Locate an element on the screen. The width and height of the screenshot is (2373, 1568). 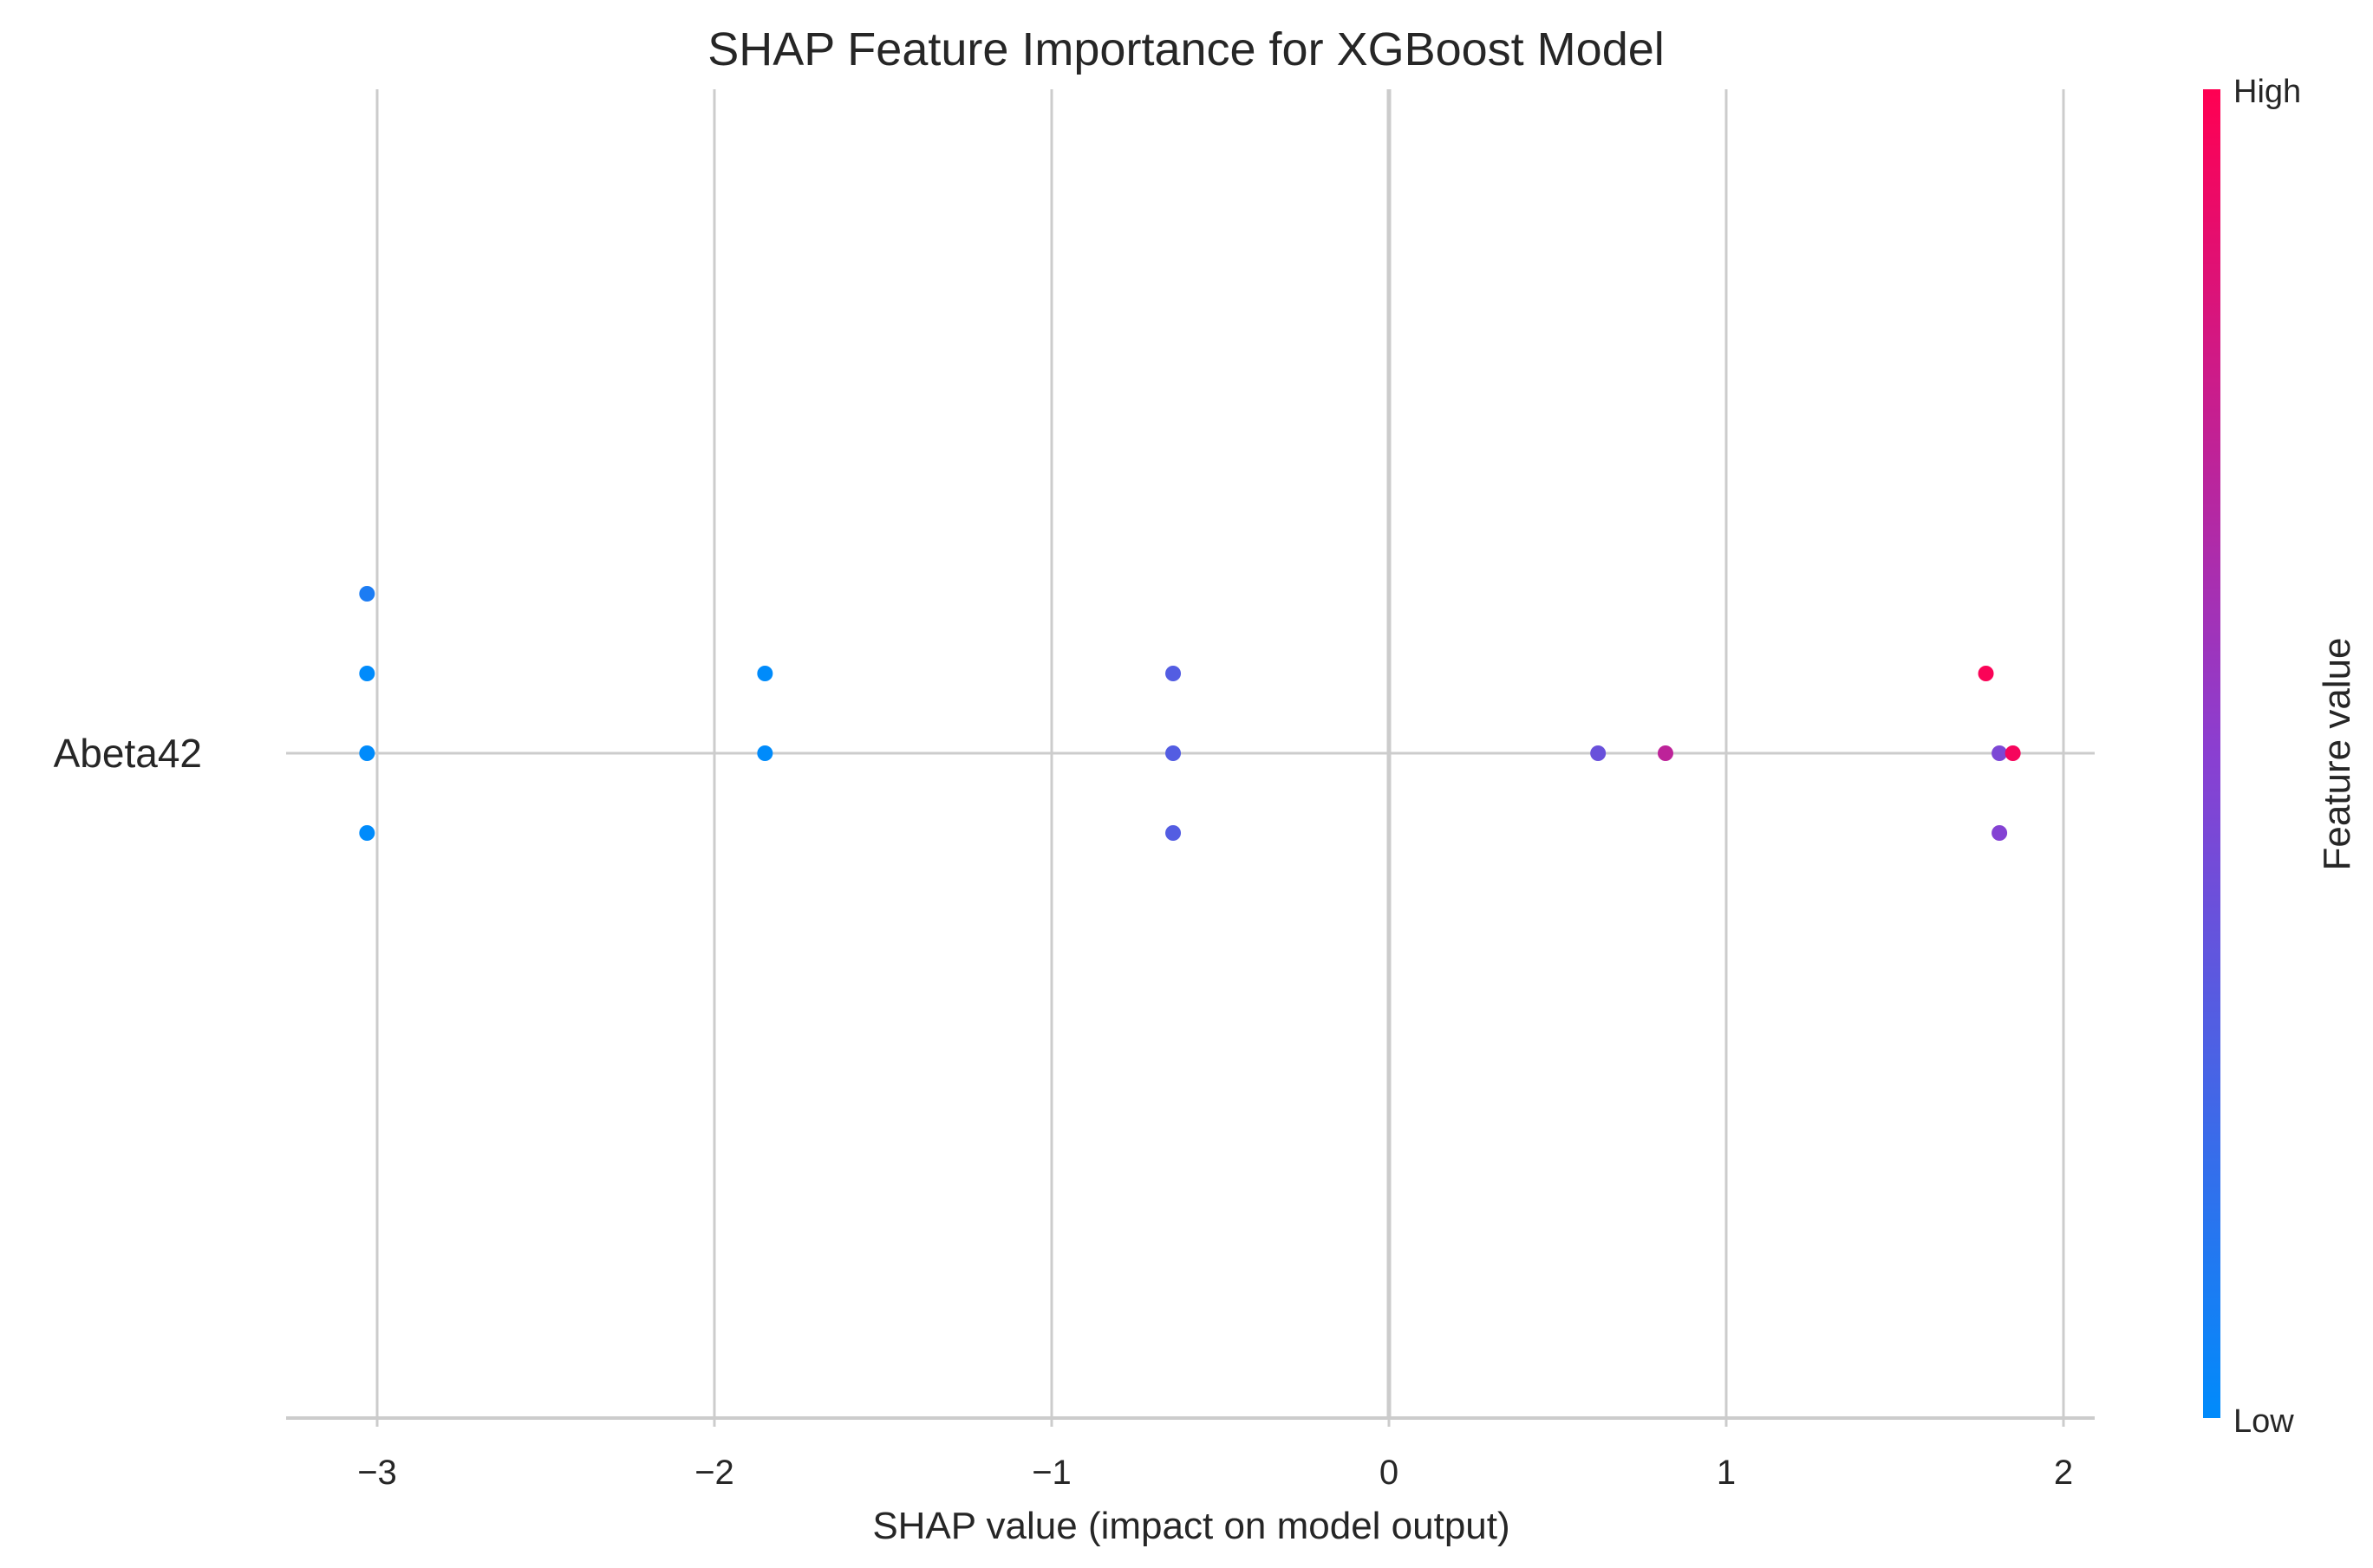
feature-label: Abeta42 is located at coordinates (128, 753).